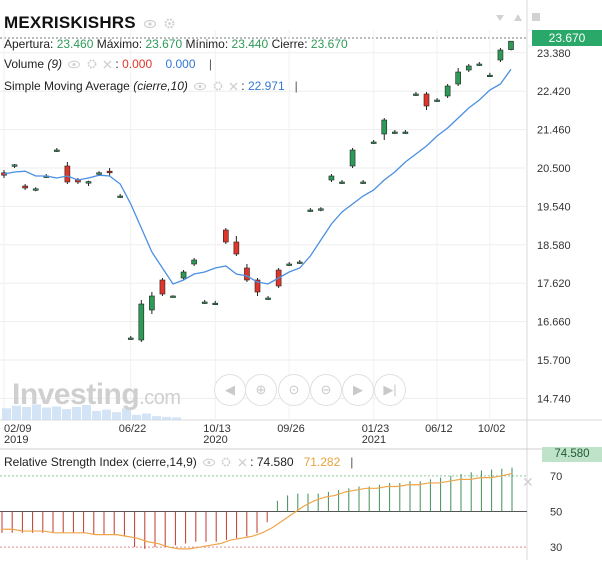 This screenshot has width=602, height=565. Describe the element at coordinates (289, 44) in the screenshot. I see `close-label: Cierre:` at that location.